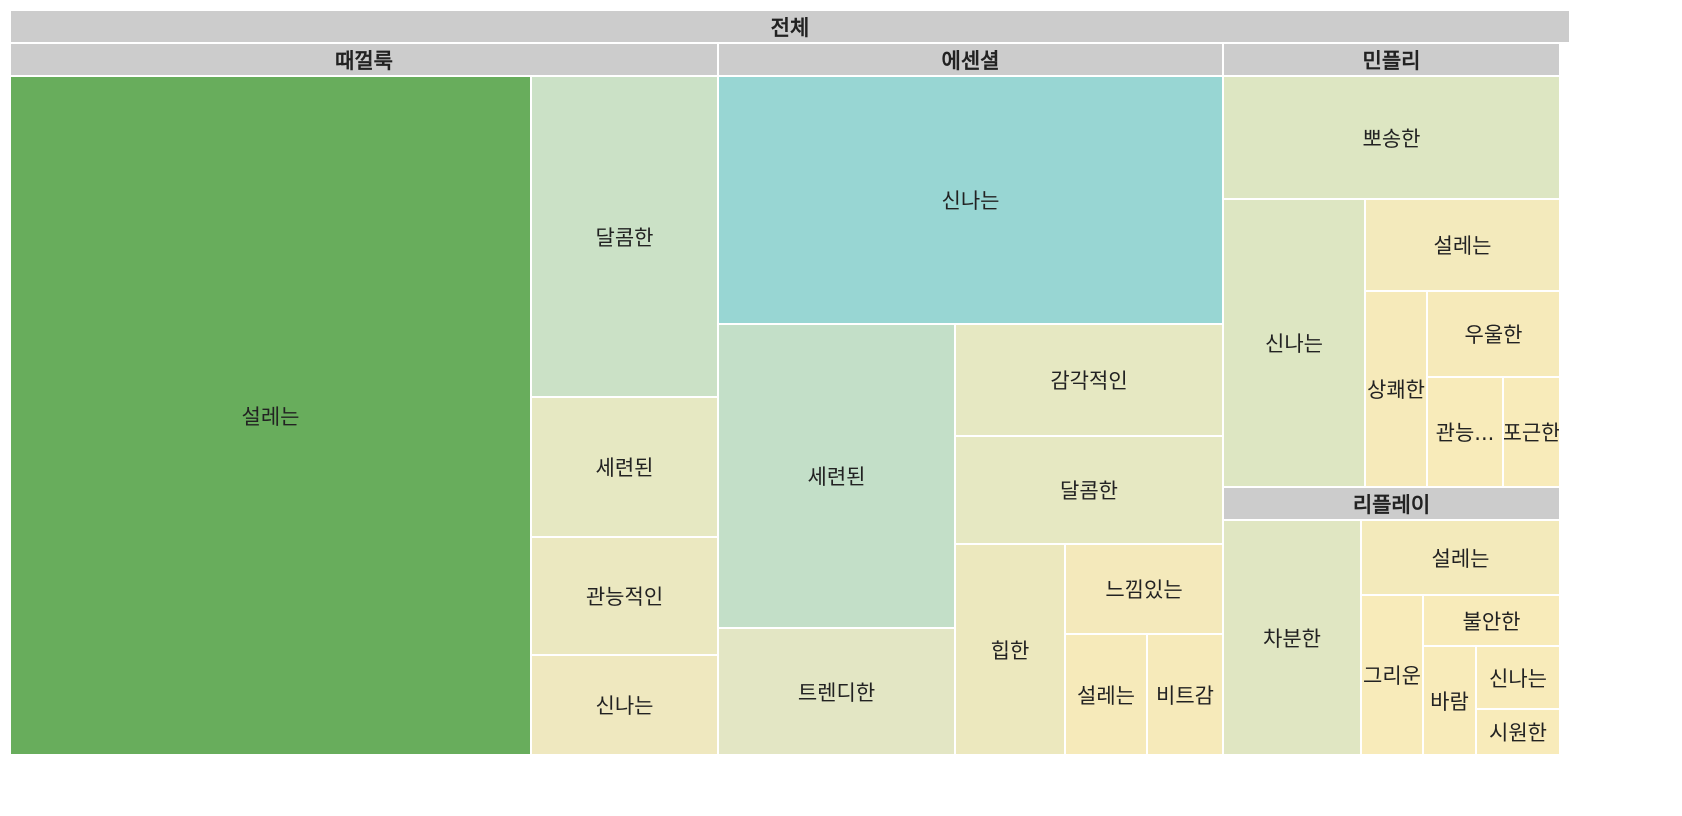 The image size is (1682, 816). I want to click on treemap-root-header: 전체, so click(790, 26).